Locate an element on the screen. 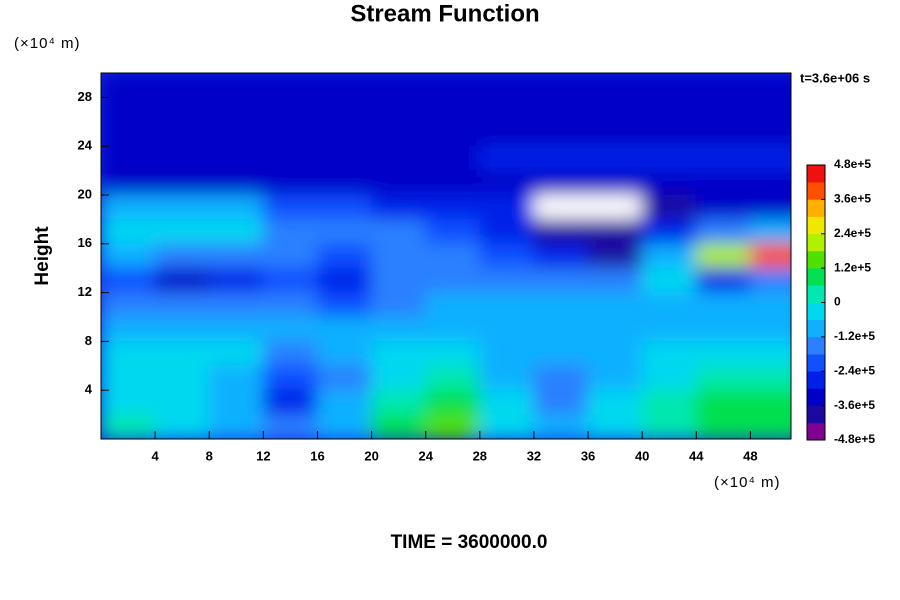 The width and height of the screenshot is (900, 600). x-tick-label: 8 is located at coordinates (209, 455).